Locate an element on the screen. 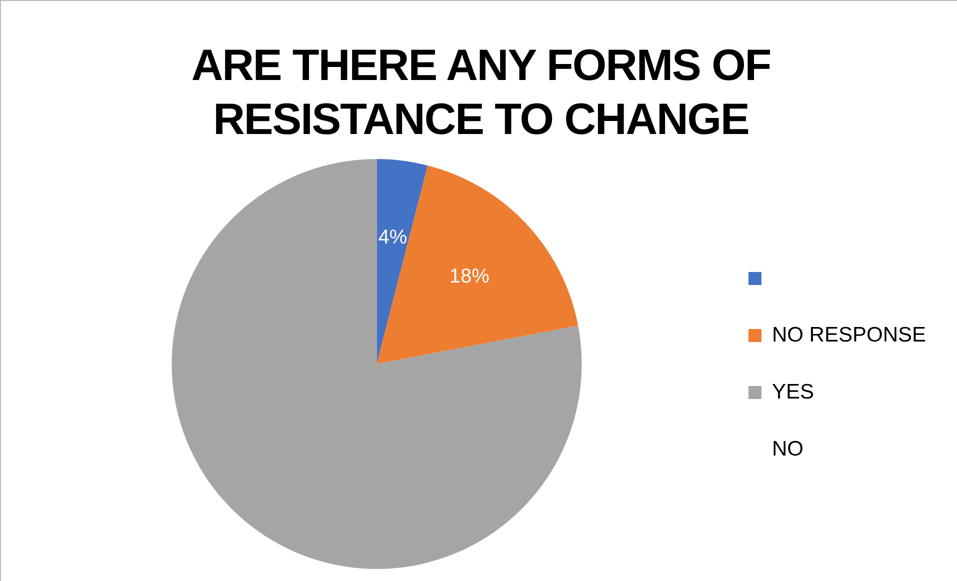 The image size is (957, 581). data-label: 4% is located at coordinates (393, 237).